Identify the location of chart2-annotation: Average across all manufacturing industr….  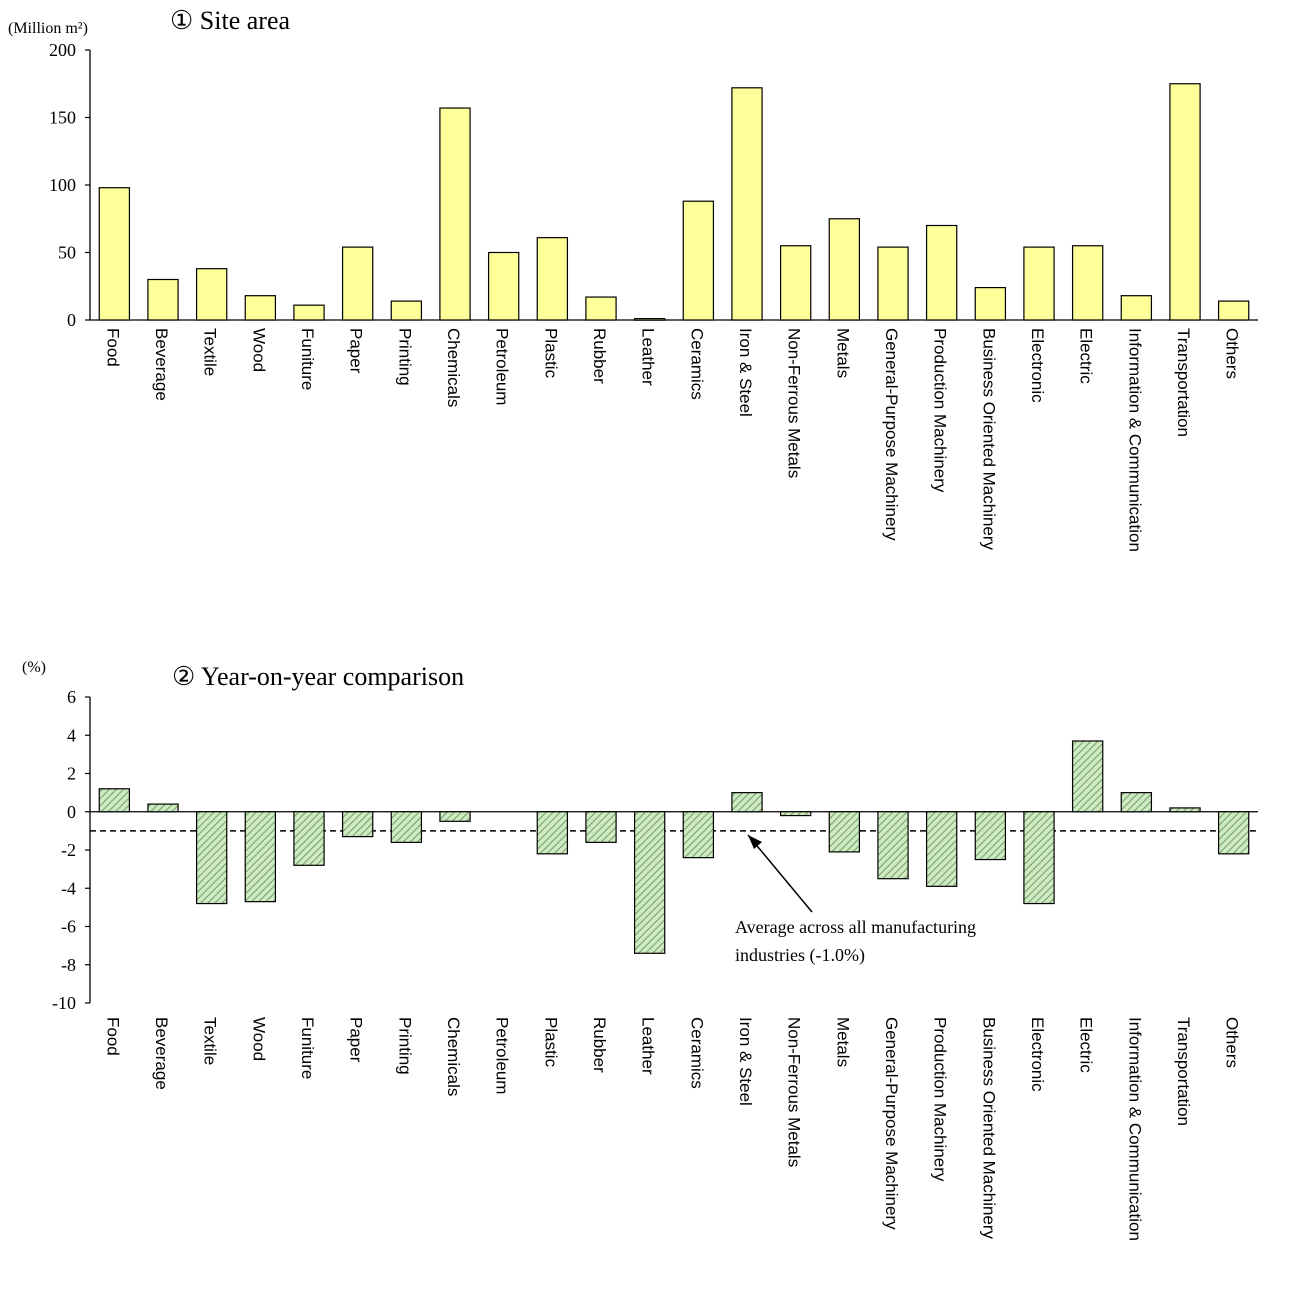
(855, 900).